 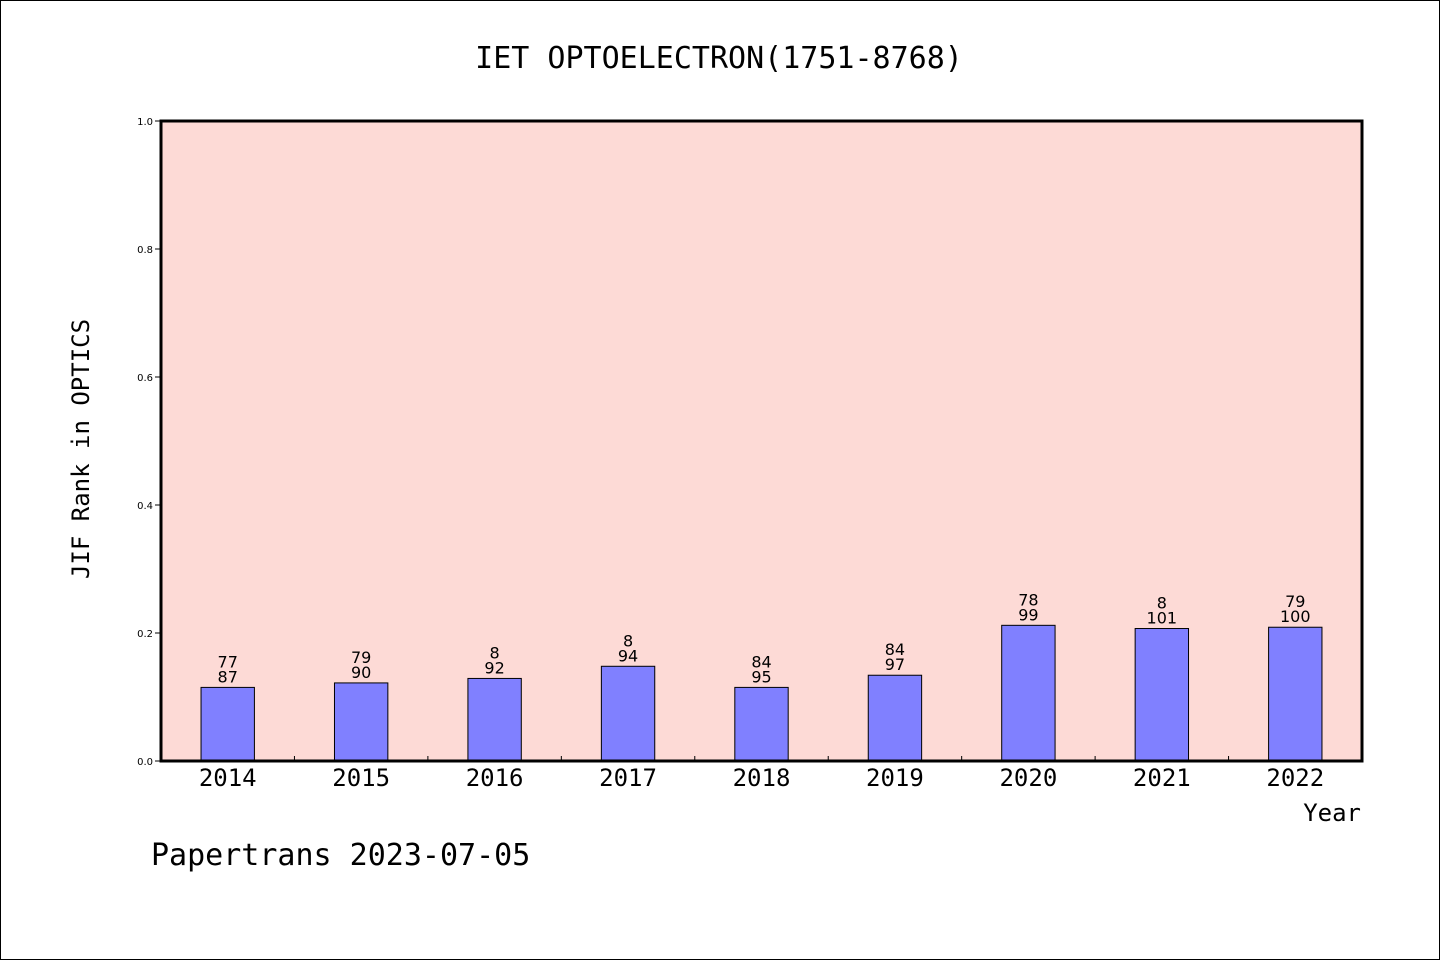 I want to click on bars-group, so click(x=761, y=693).